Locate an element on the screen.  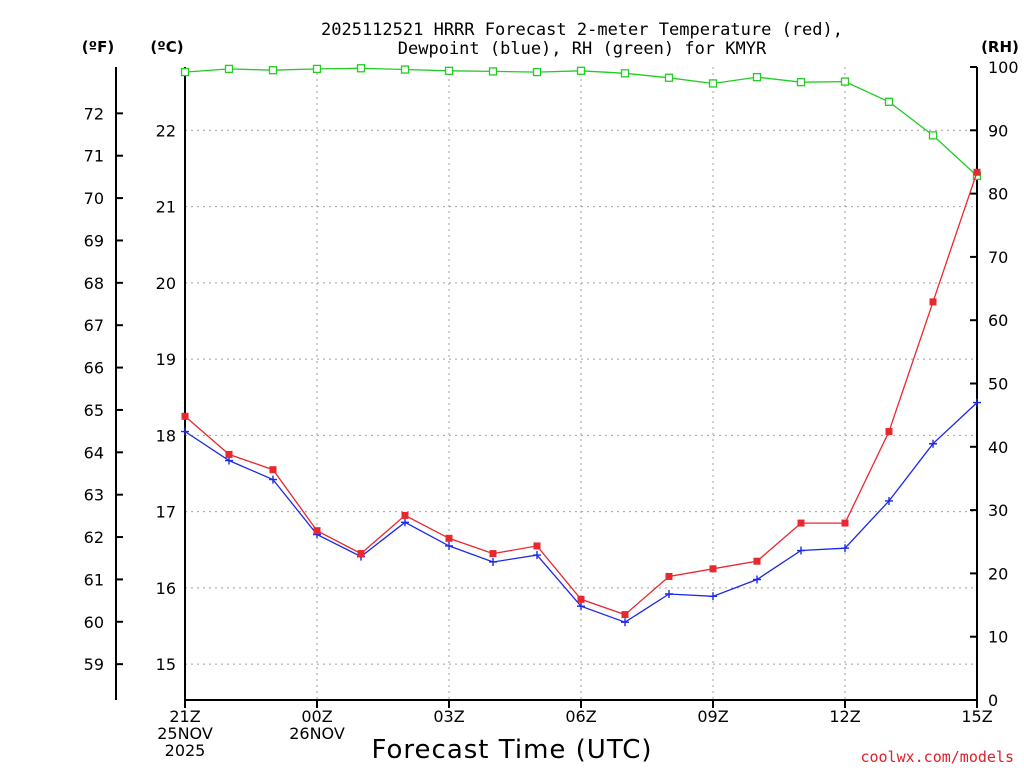
y-tick-fahrenheit: 67 is located at coordinates (94, 325).